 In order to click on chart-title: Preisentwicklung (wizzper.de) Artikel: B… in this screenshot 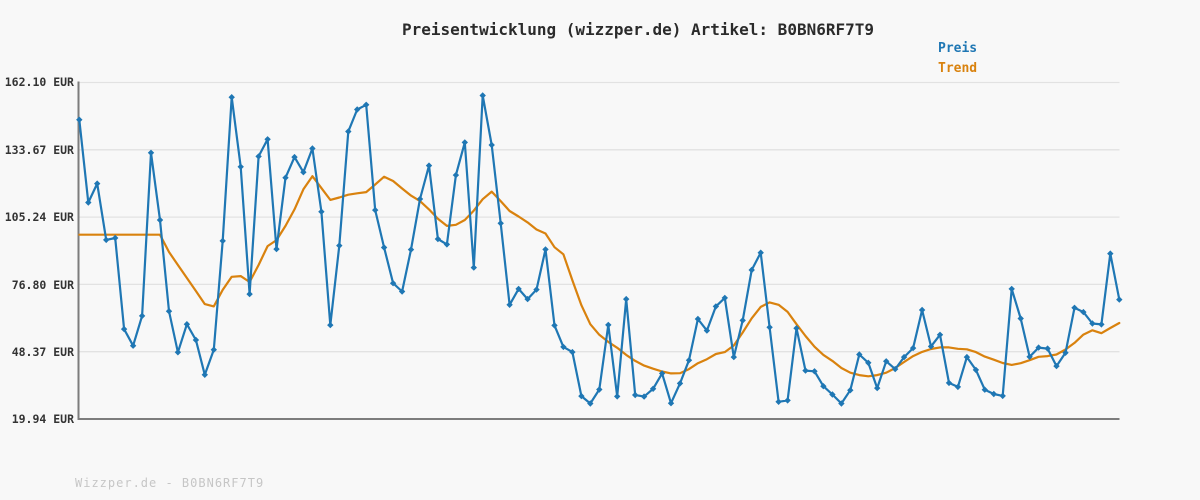, I will do `click(638, 29)`.